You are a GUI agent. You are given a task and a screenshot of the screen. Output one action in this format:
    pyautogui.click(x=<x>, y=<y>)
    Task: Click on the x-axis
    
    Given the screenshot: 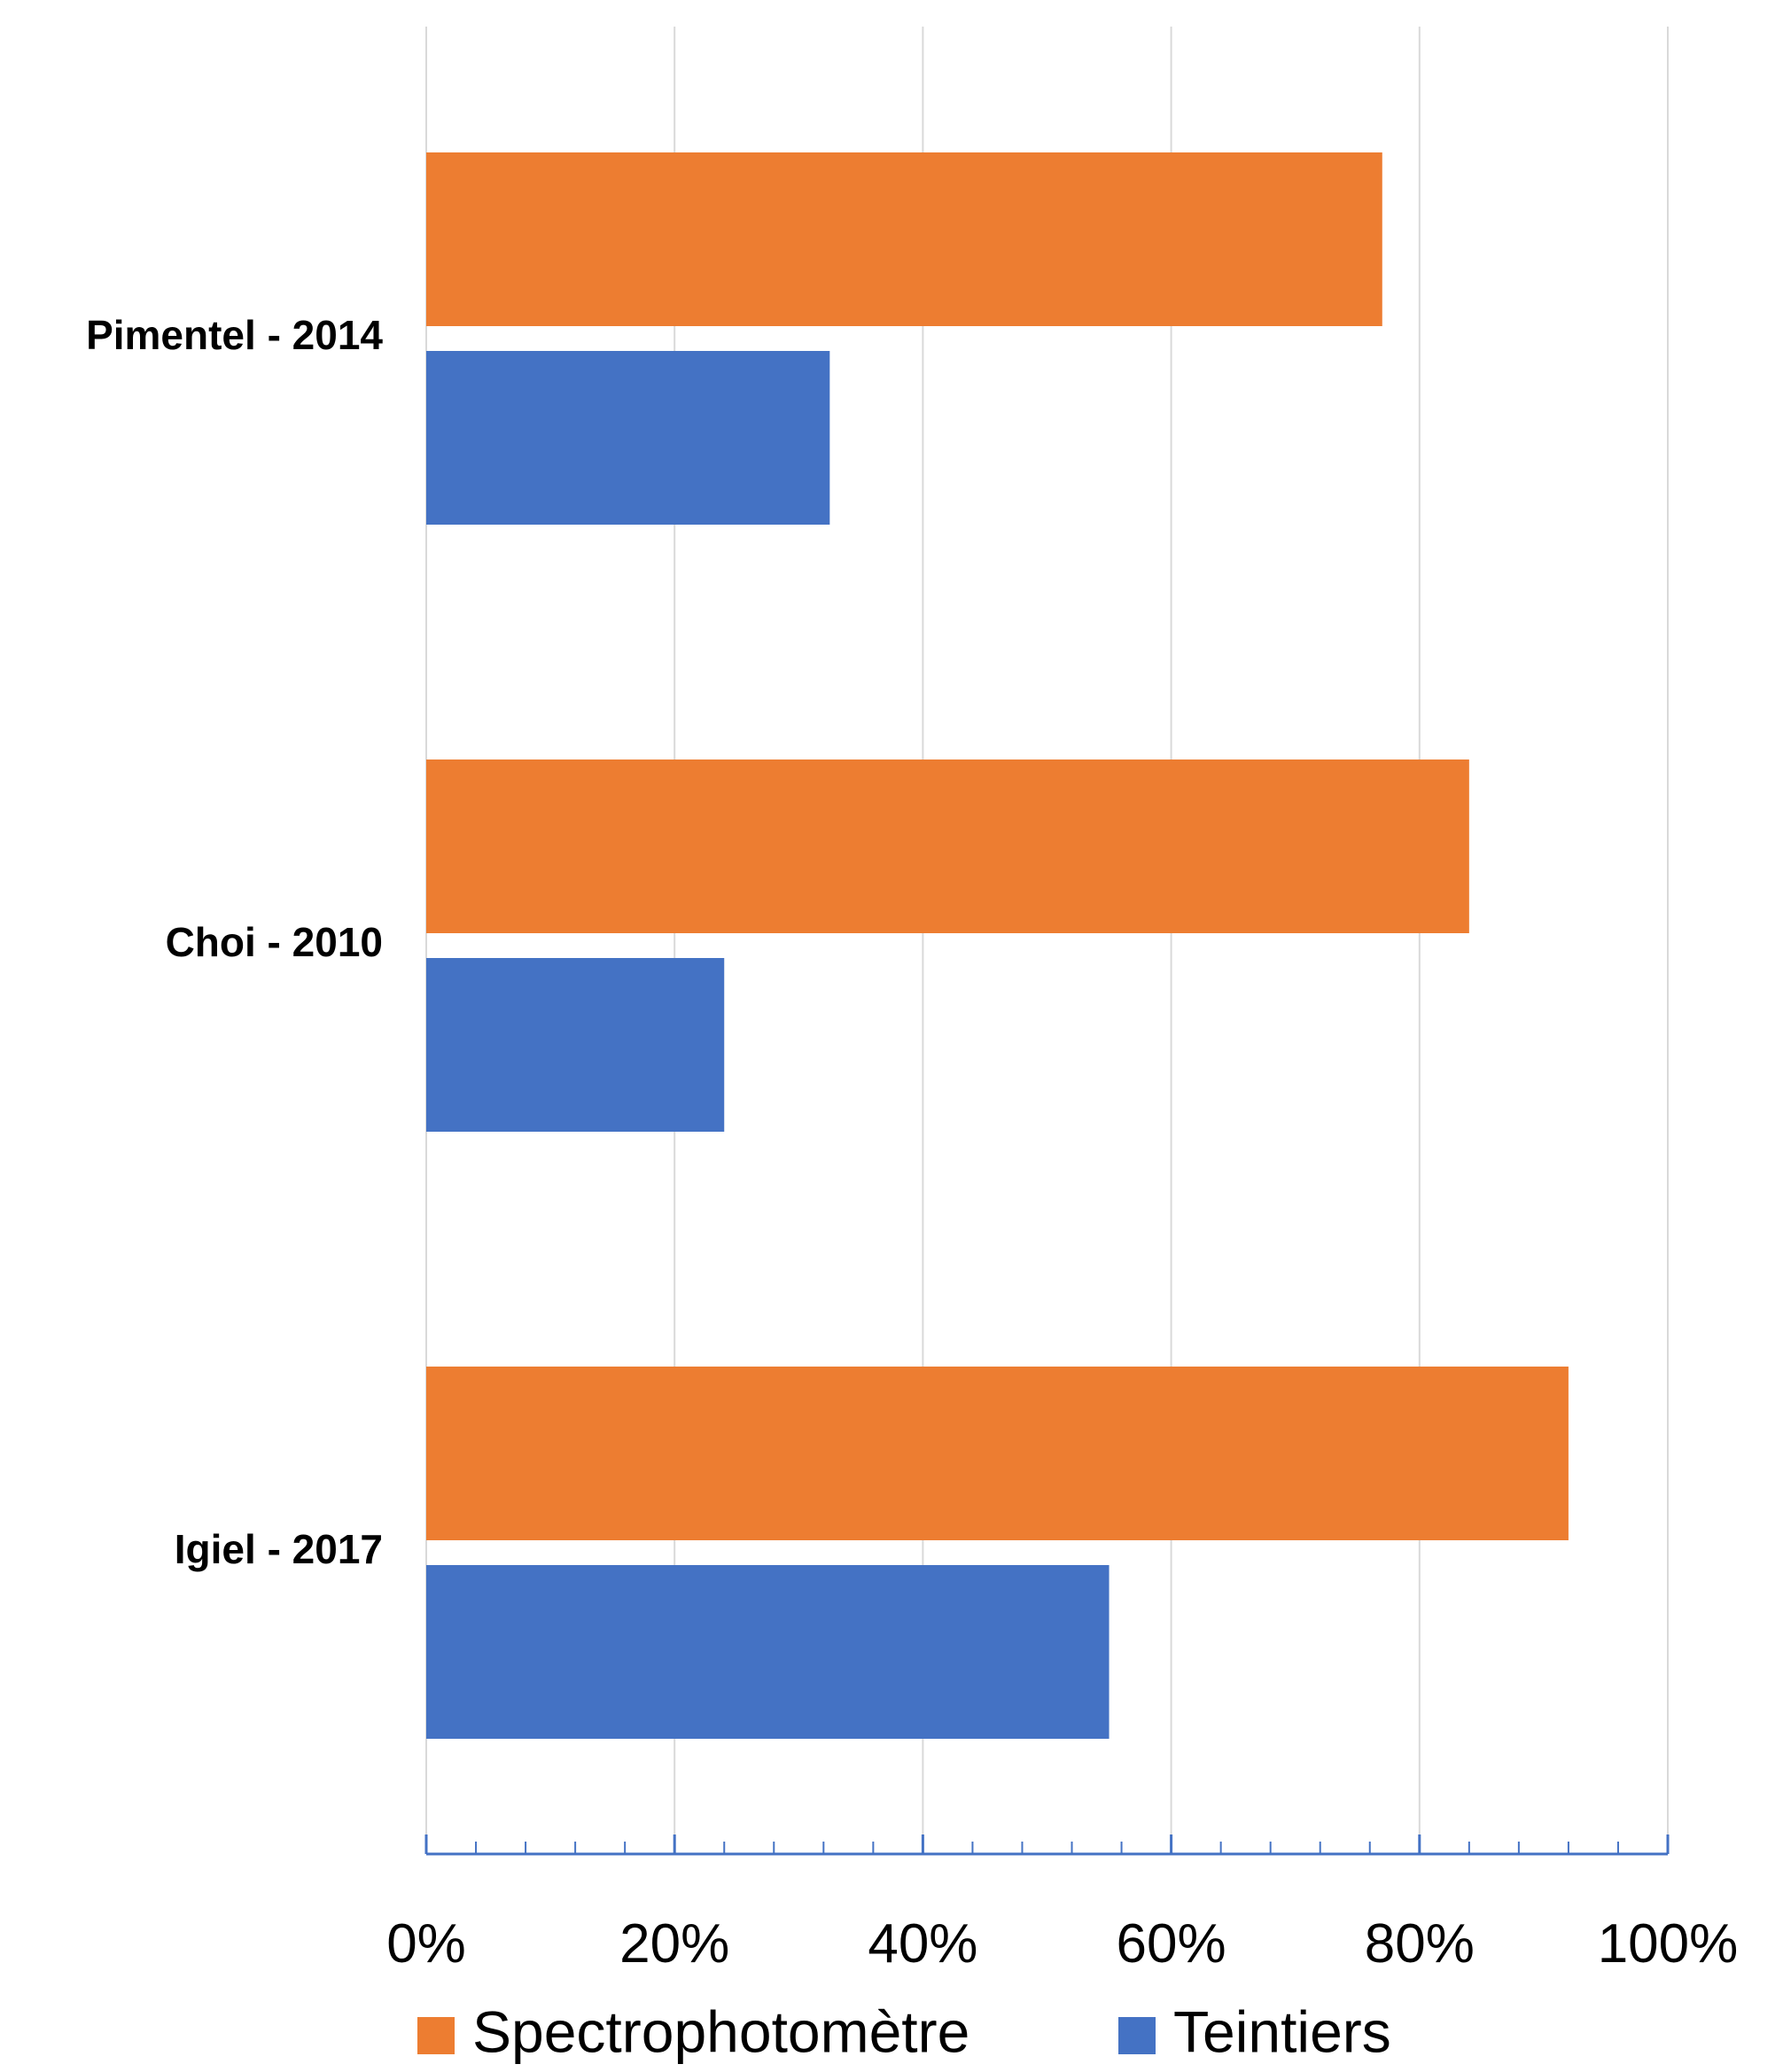 What is the action you would take?
    pyautogui.click(x=1047, y=1845)
    